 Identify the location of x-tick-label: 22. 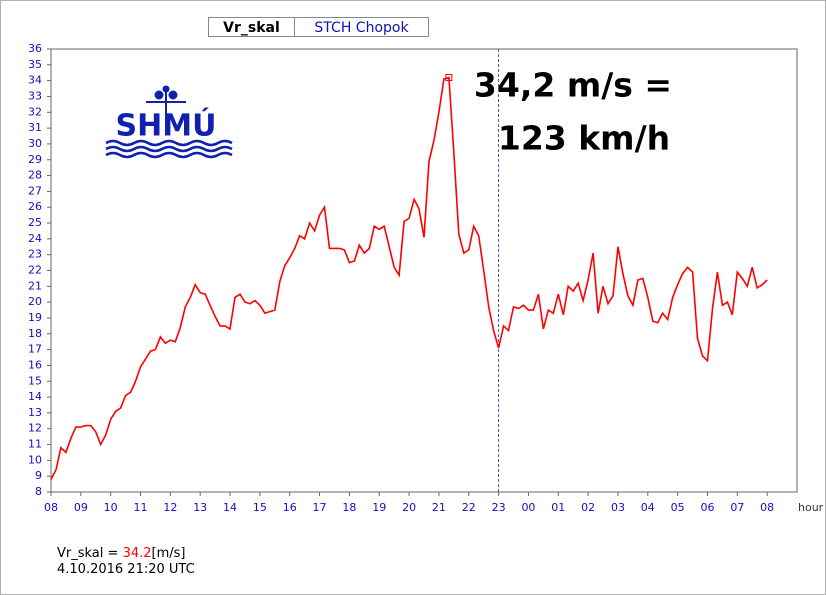
(469, 507).